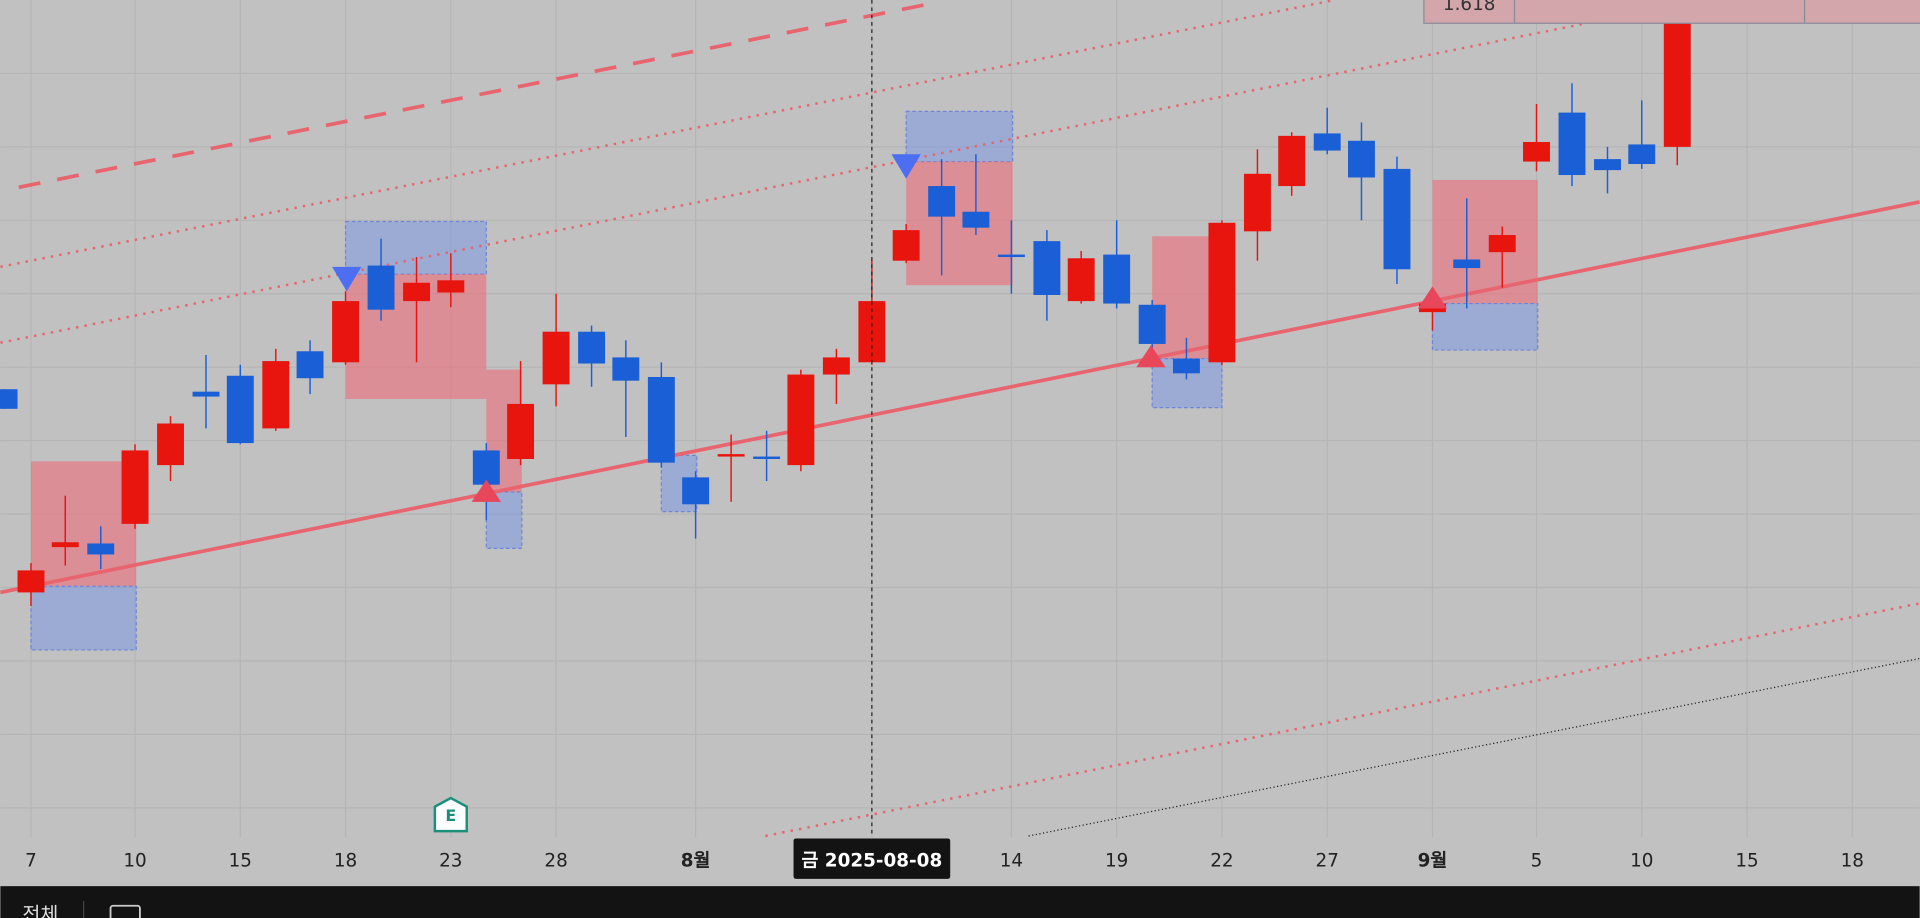 The width and height of the screenshot is (1920, 918). Describe the element at coordinates (1327, 861) in the screenshot. I see `time-axis-label: 27` at that location.